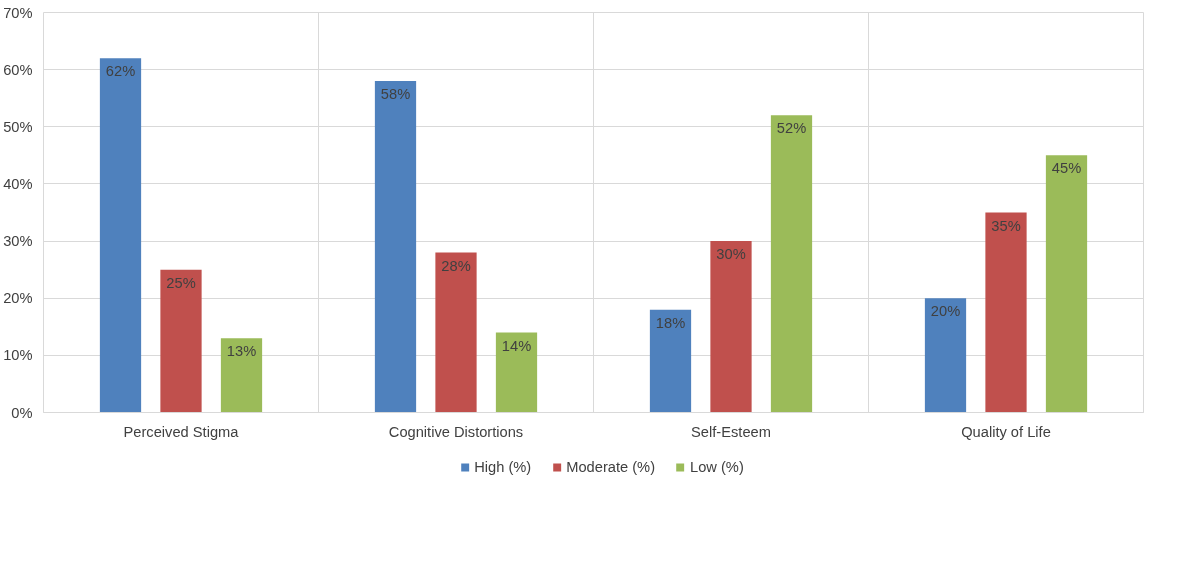 This screenshot has height=562, width=1199. Describe the element at coordinates (18, 298) in the screenshot. I see `y-tick-label: 20%` at that location.